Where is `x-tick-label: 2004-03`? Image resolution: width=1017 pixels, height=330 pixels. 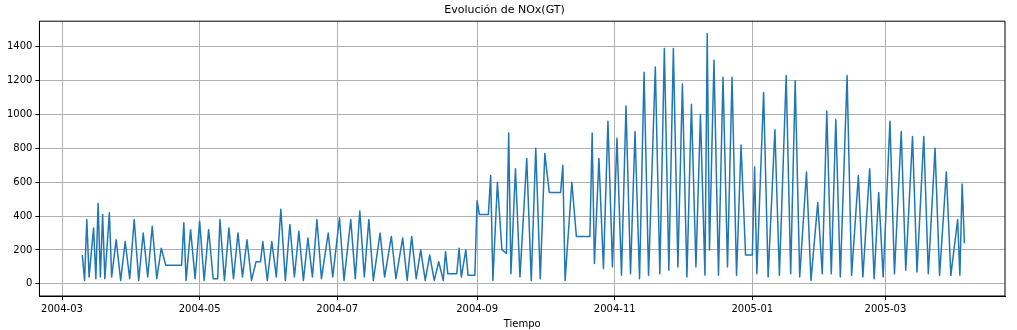
x-tick-label: 2004-03 is located at coordinates (62, 308).